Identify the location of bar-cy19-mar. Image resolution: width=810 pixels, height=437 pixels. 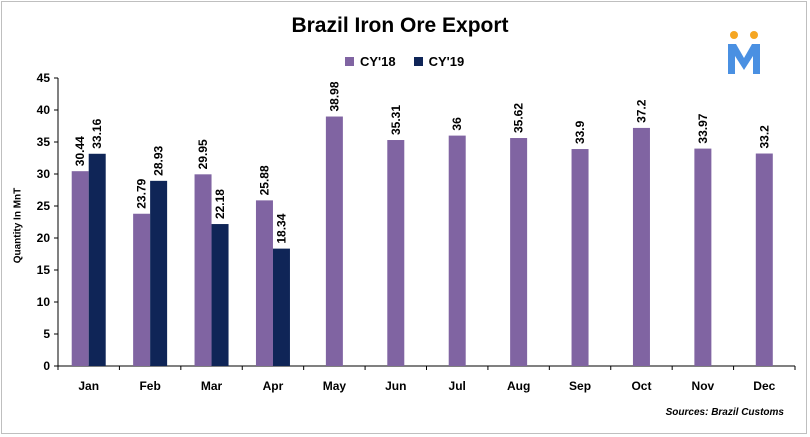
(220, 295).